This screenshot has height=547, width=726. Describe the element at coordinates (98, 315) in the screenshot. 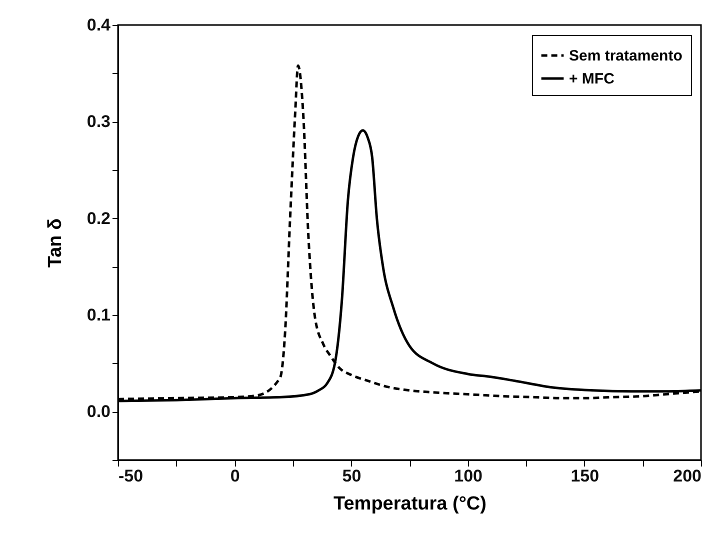

I see `y-tick-label: 0.1` at that location.